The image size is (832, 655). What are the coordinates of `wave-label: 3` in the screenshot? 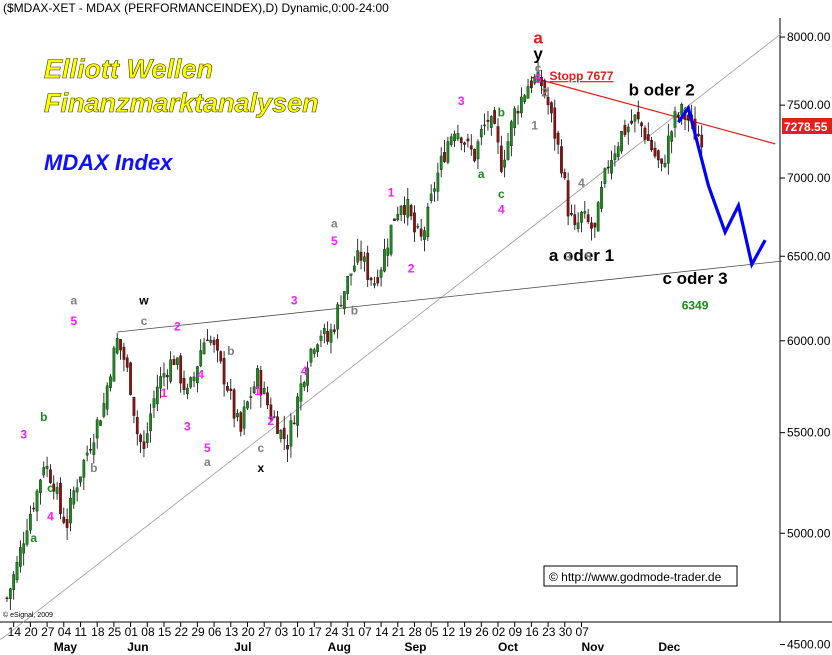 It's located at (294, 300).